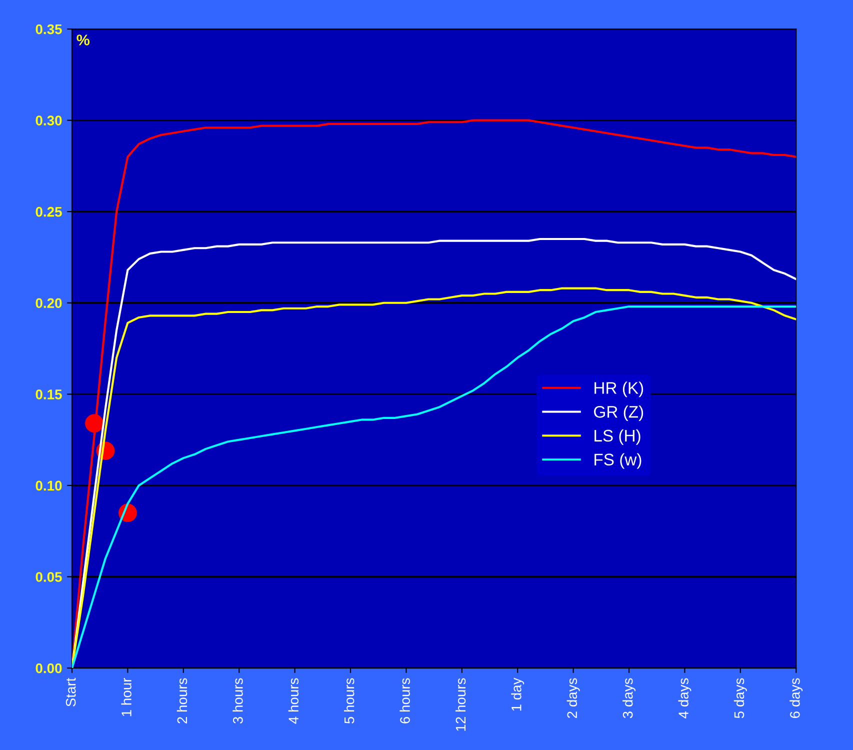 The height and width of the screenshot is (750, 853). What do you see at coordinates (49, 121) in the screenshot?
I see `y-tick-label: 0.30` at bounding box center [49, 121].